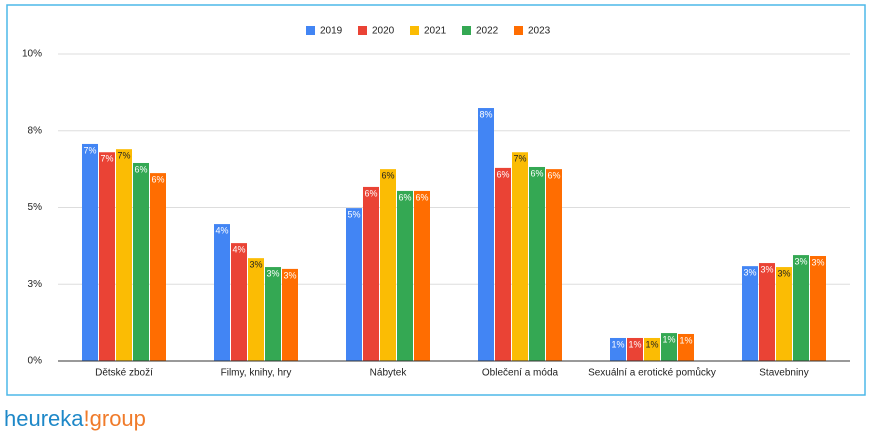  What do you see at coordinates (383, 31) in the screenshot?
I see `legend-label: 2020` at bounding box center [383, 31].